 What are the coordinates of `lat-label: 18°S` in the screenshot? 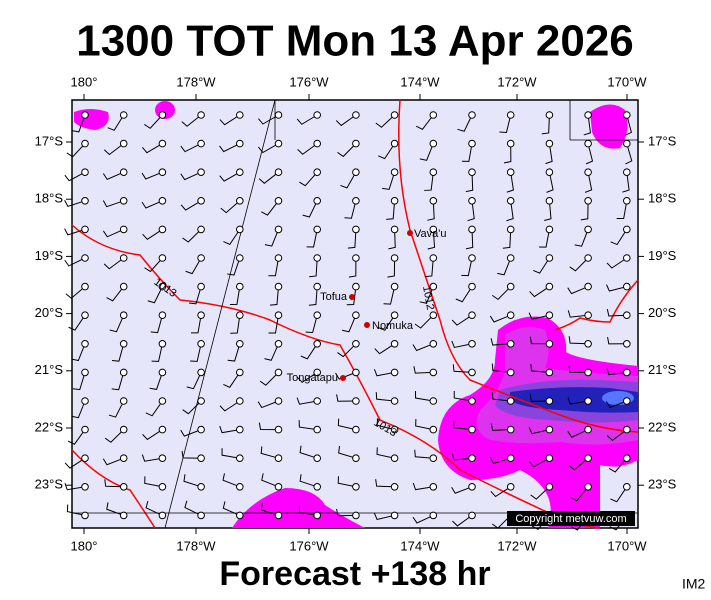 It's located at (662, 198).